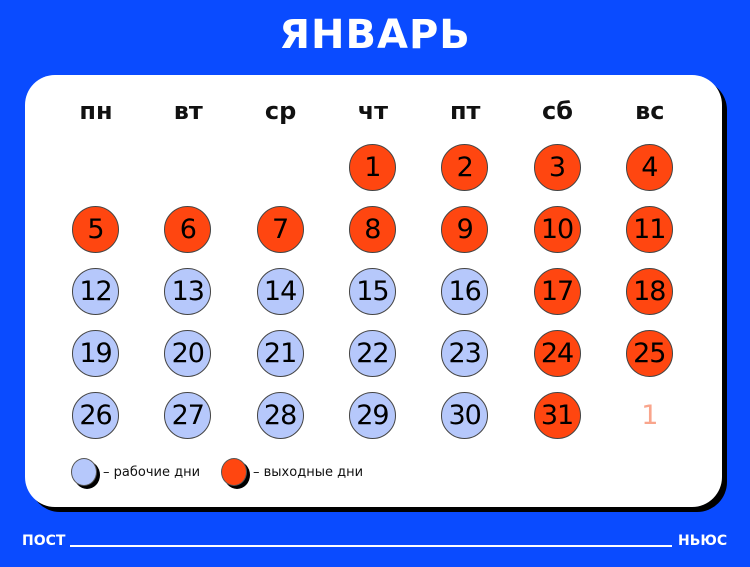 The width and height of the screenshot is (750, 567). I want to click on day-off: 25, so click(649, 353).